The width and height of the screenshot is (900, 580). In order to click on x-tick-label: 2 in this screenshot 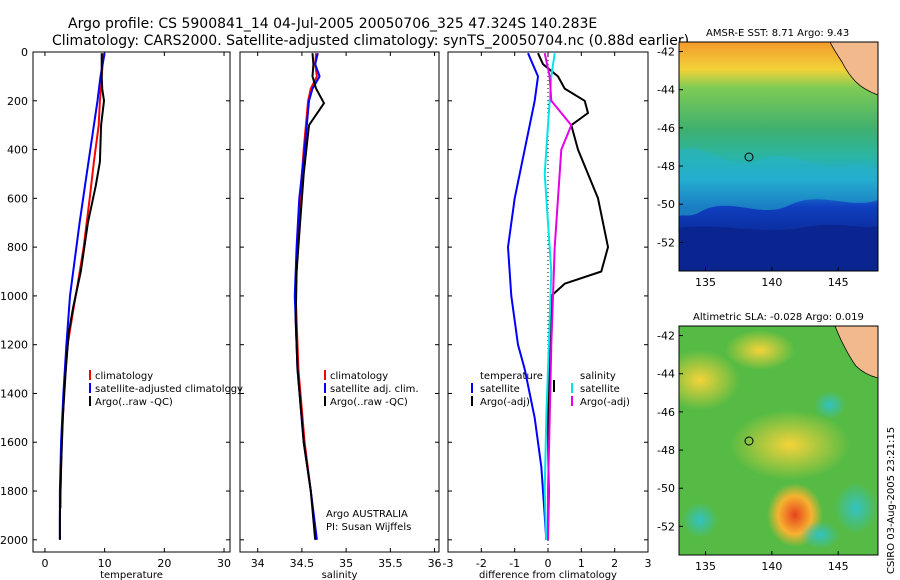, I will do `click(614, 563)`.